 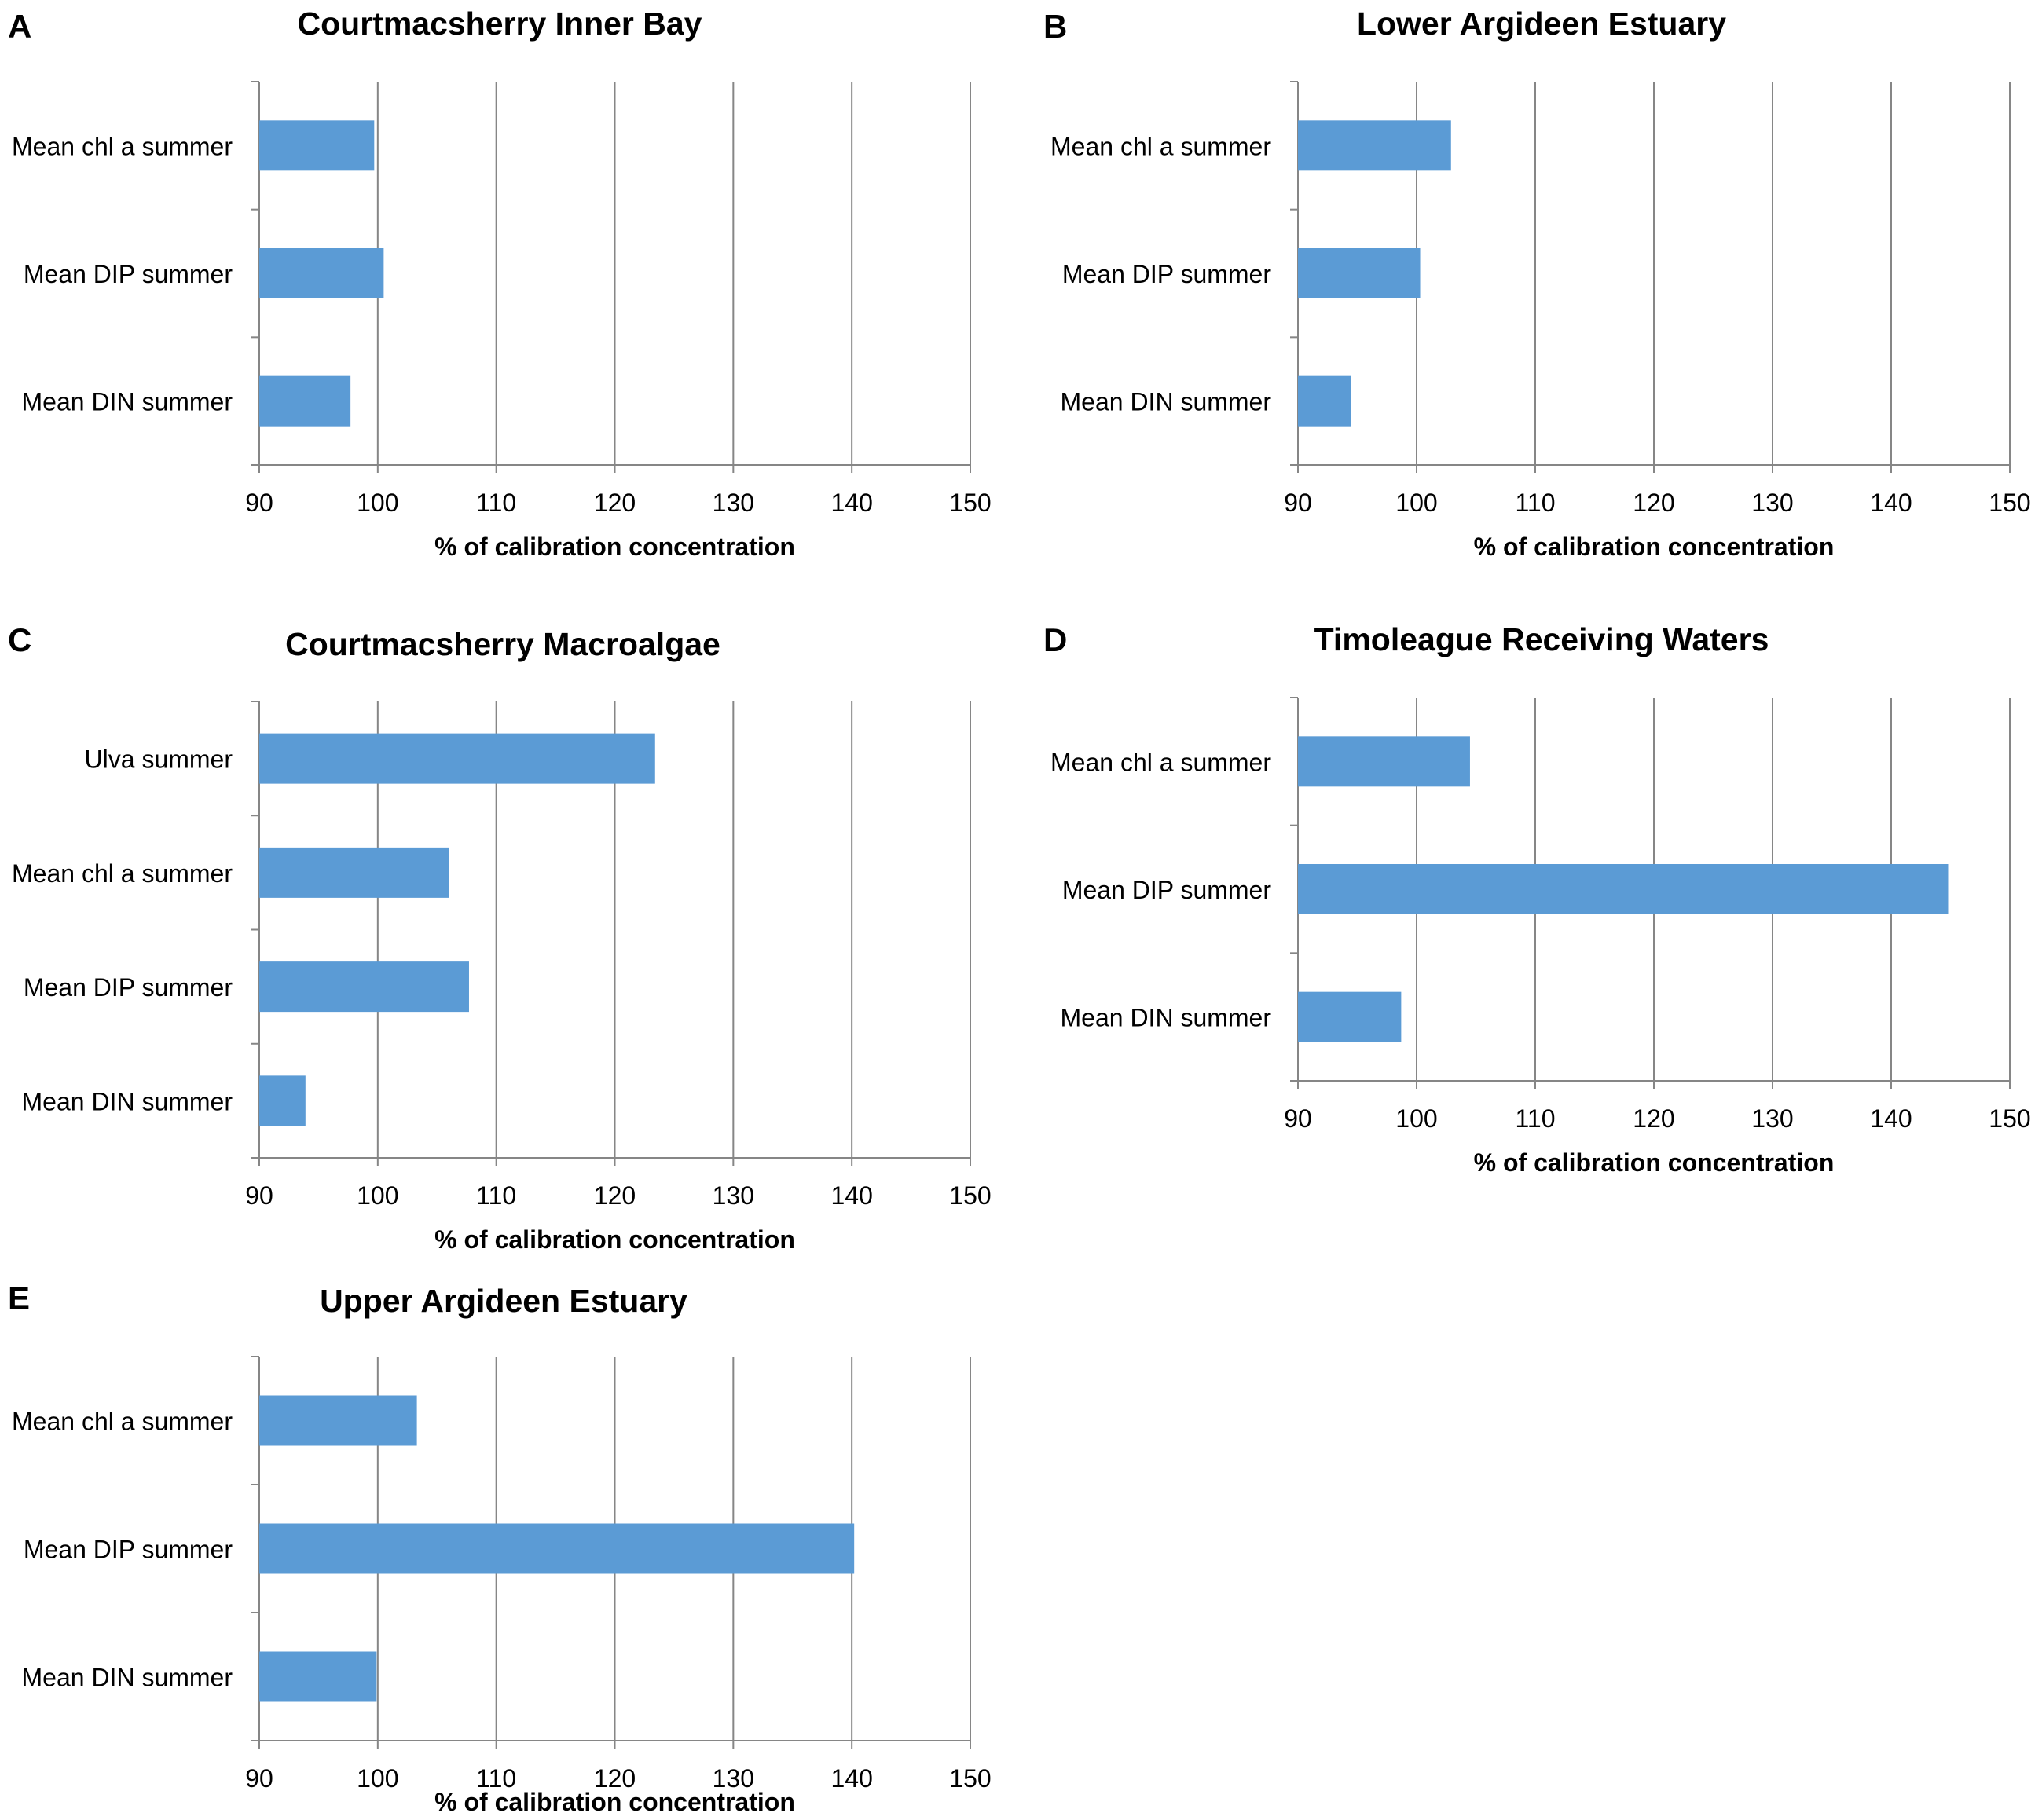 I want to click on panel-letter: A, so click(x=19, y=26).